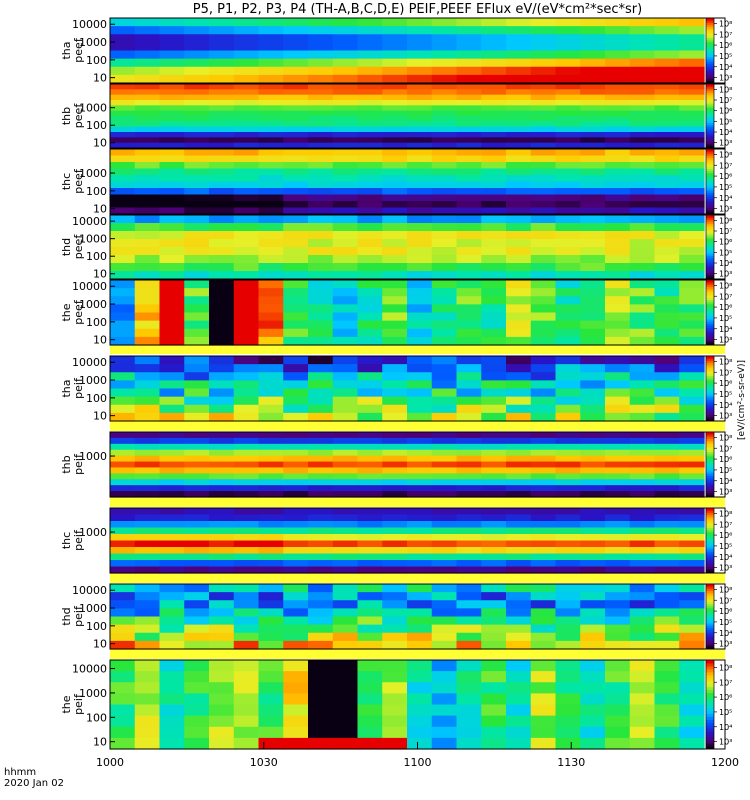 The image size is (750, 800). What do you see at coordinates (93, 693) in the screenshot?
I see `y-tick-label: 1000` at bounding box center [93, 693].